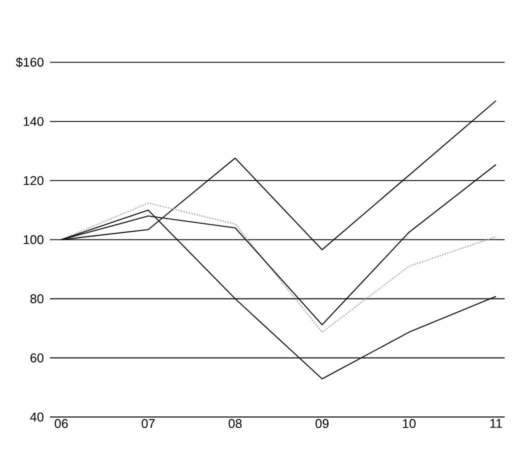 This screenshot has height=471, width=524. What do you see at coordinates (34, 239) in the screenshot?
I see `y-tick-label: 100` at bounding box center [34, 239].